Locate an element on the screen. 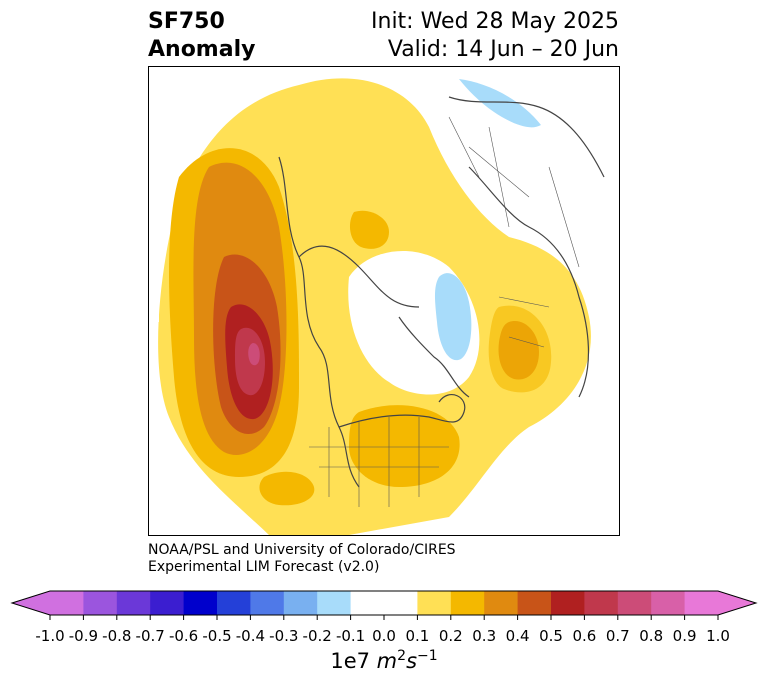 This screenshot has width=768, height=688. colorbar-tick-label: 0.1 is located at coordinates (417, 636).